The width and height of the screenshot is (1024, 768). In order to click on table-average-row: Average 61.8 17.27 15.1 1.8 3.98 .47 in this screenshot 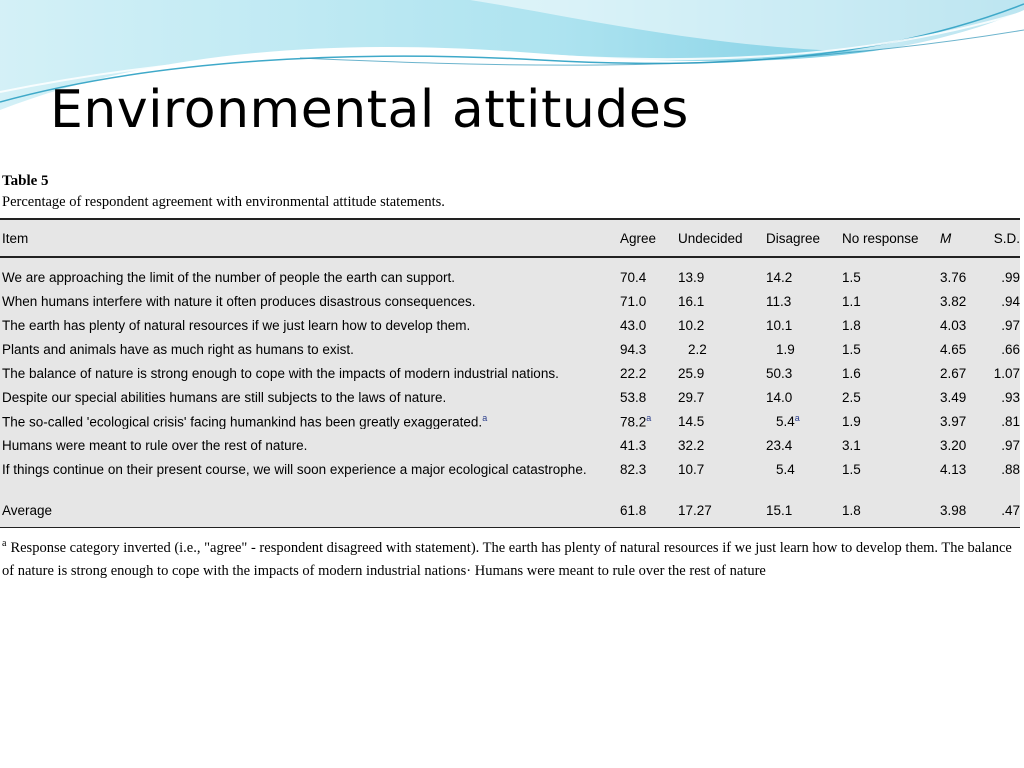, I will do `click(510, 510)`.